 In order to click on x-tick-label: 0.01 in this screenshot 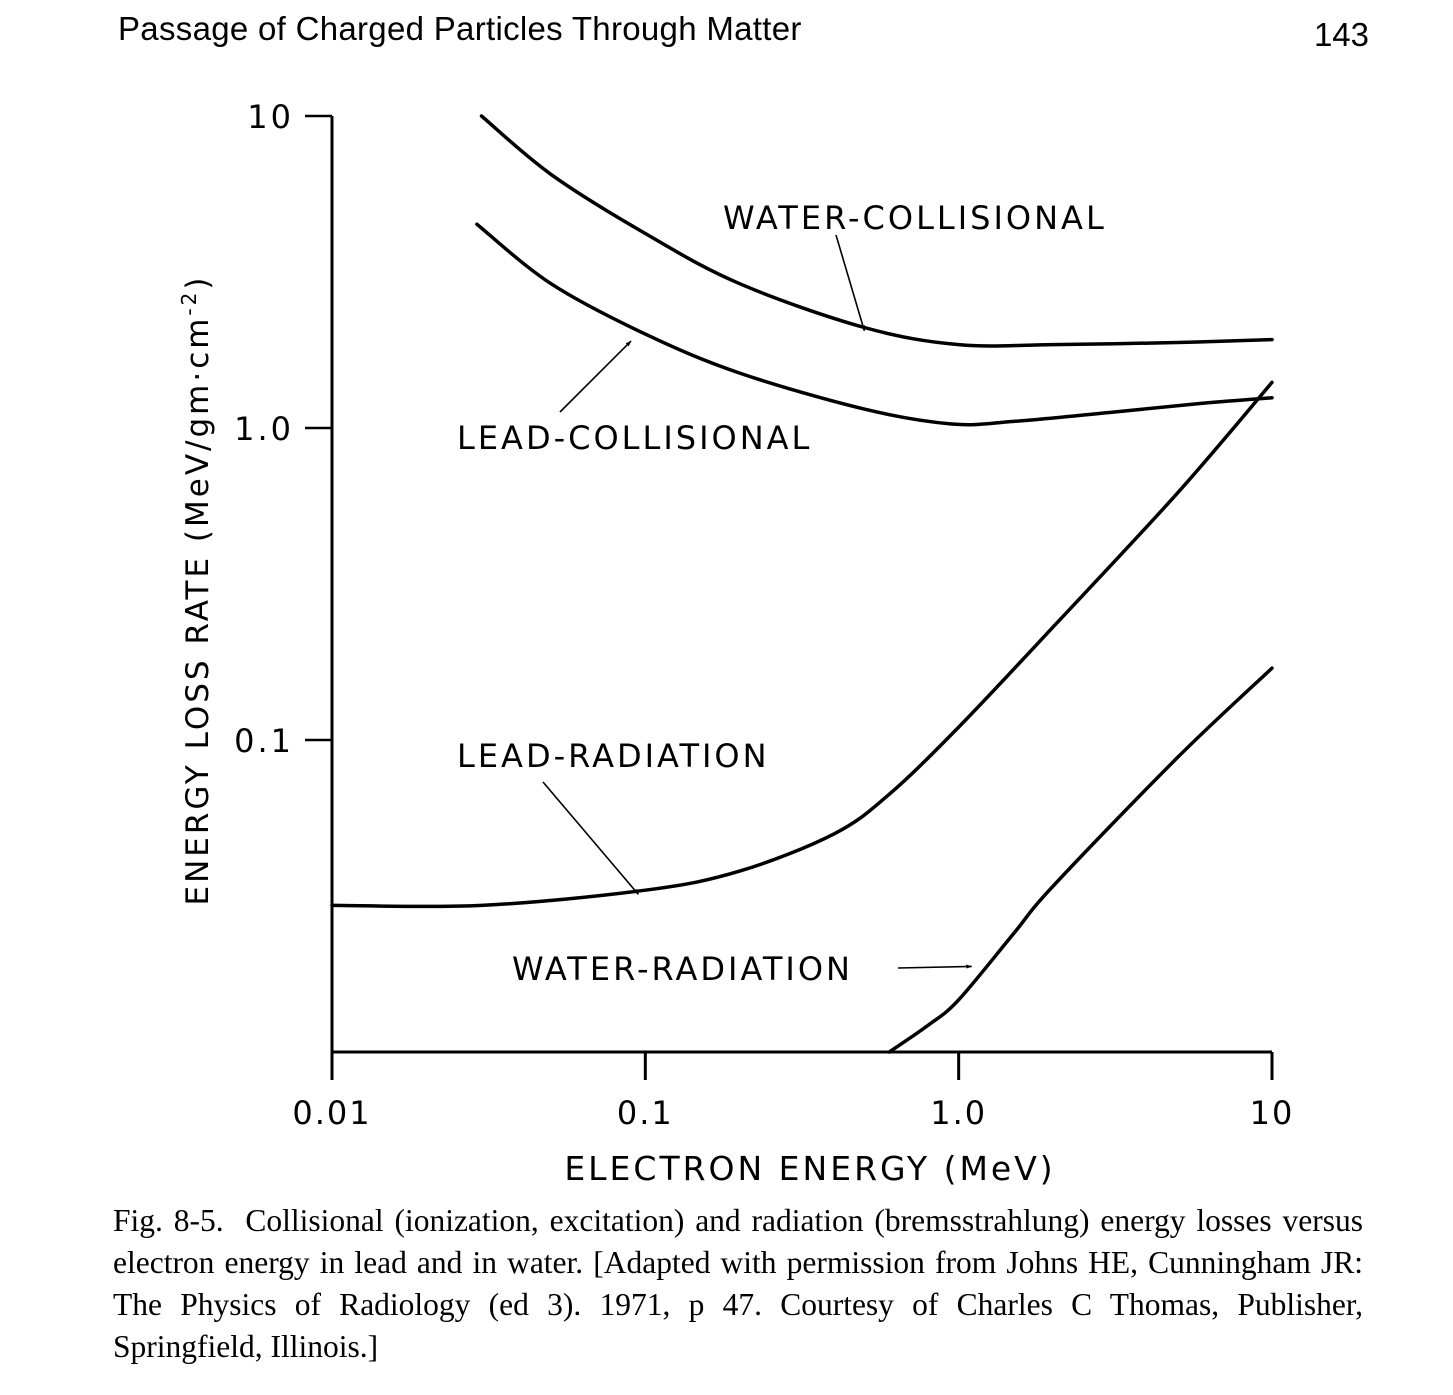, I will do `click(331, 1113)`.